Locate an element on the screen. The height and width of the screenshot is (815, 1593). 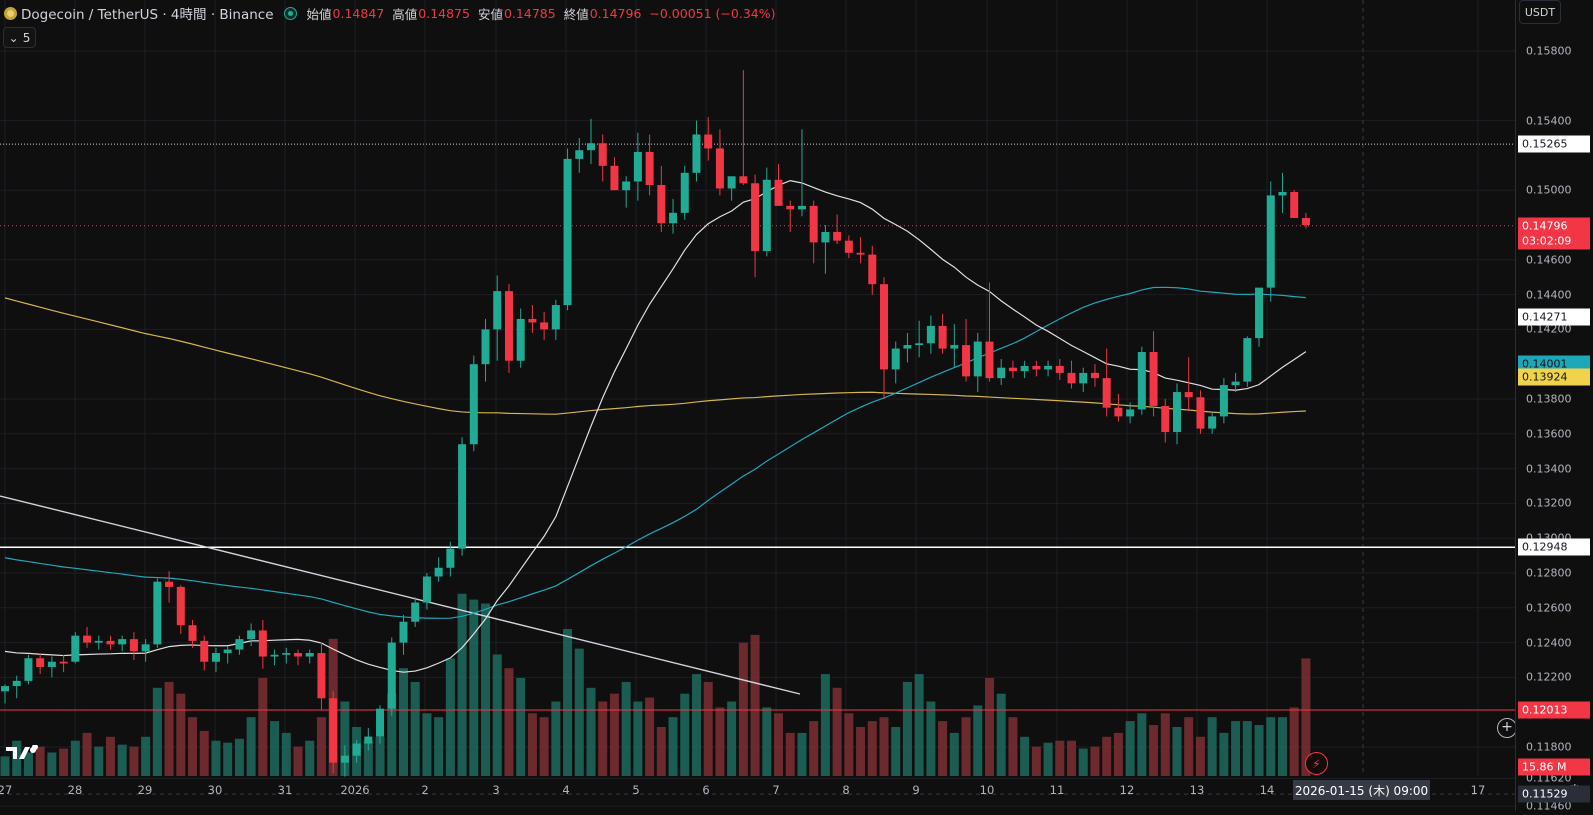
lightning-icon: ⚡ is located at coordinates (1316, 763).